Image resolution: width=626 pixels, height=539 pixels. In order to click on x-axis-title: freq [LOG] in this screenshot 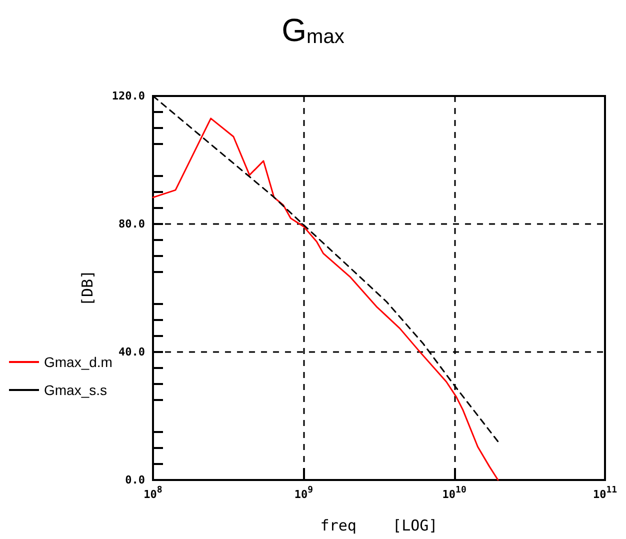, I will do `click(379, 525)`.